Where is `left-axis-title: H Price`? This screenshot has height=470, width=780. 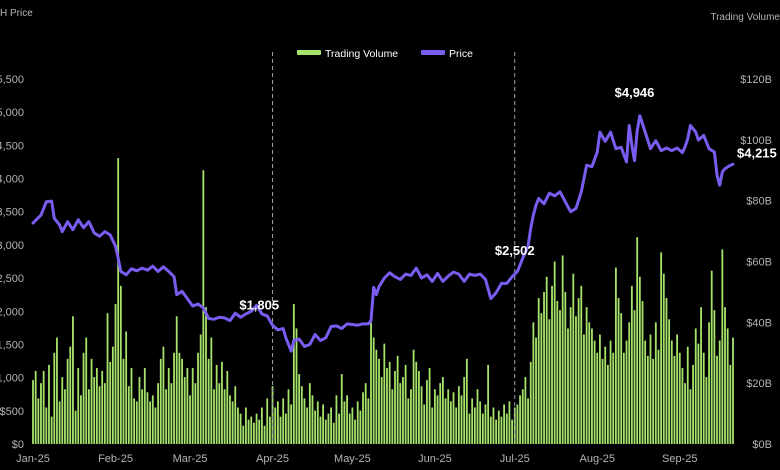
left-axis-title: H Price is located at coordinates (16, 13).